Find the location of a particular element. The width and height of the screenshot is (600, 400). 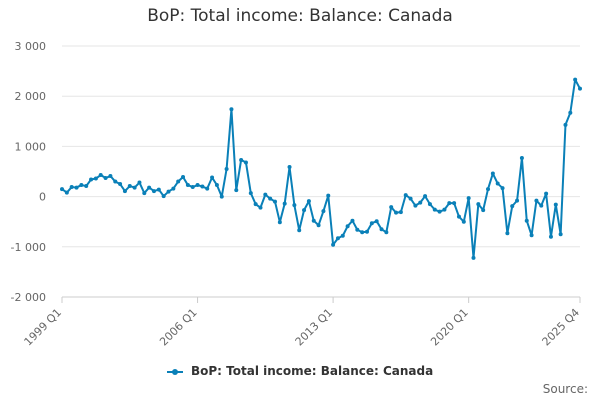

x-tick-label: 1999 Q1 is located at coordinates (43, 327).